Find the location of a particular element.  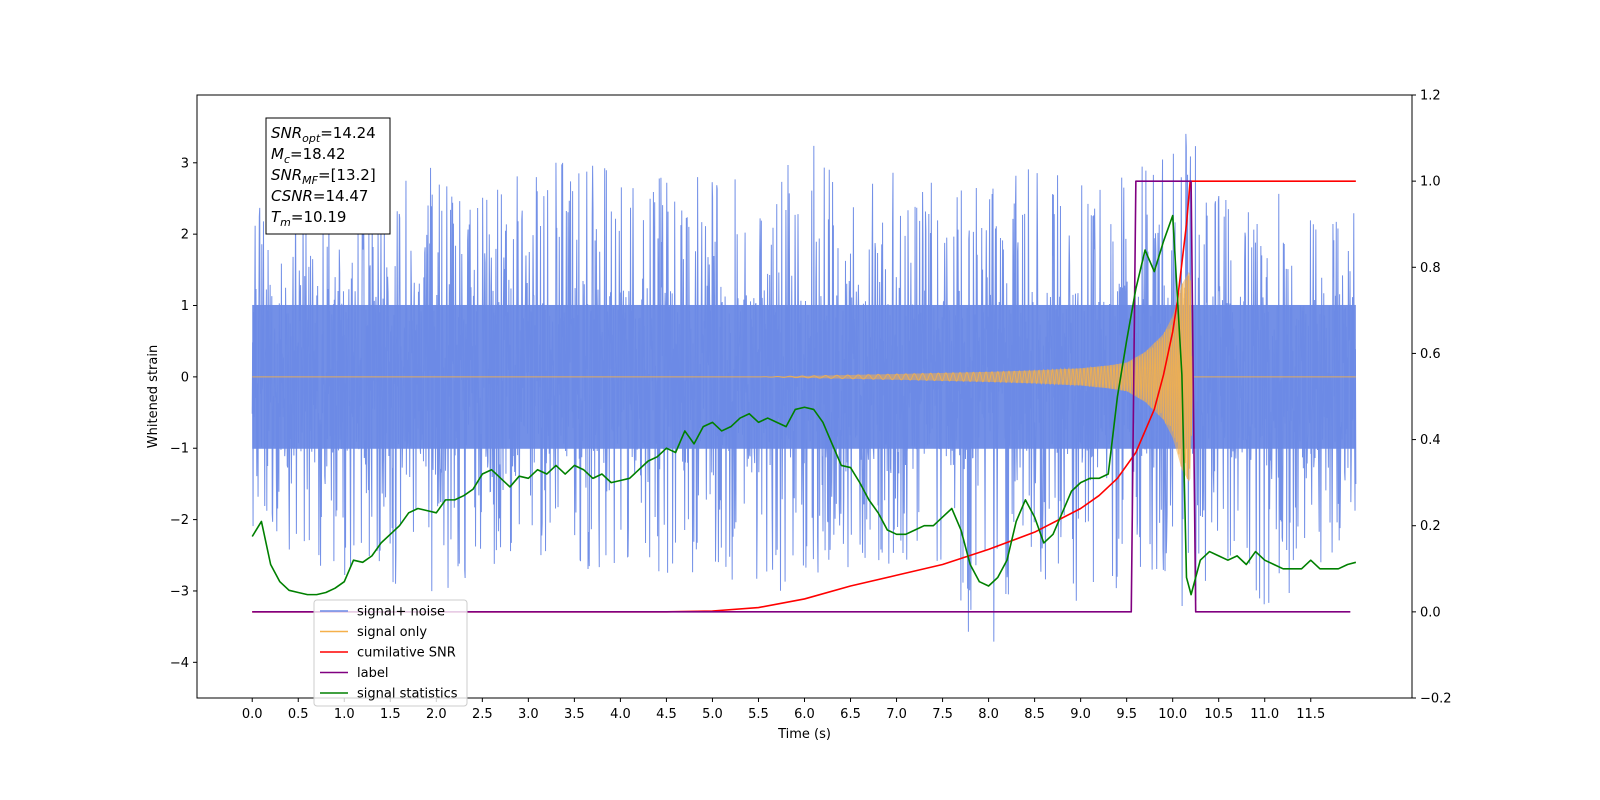

info-line: SNRopt=14.24 is located at coordinates (323, 134).